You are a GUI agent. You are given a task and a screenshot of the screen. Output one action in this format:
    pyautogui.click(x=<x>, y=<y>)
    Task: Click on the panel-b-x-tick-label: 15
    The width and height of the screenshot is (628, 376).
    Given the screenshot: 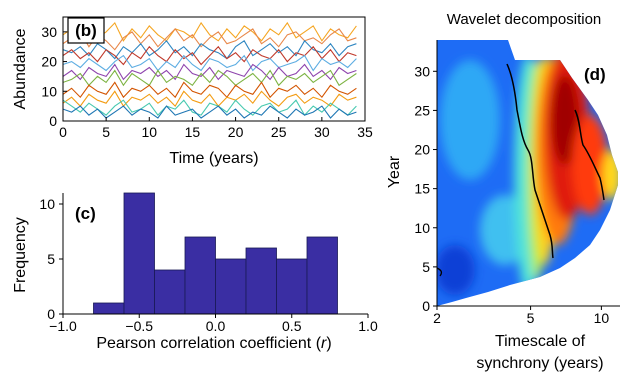 What is the action you would take?
    pyautogui.click(x=193, y=132)
    